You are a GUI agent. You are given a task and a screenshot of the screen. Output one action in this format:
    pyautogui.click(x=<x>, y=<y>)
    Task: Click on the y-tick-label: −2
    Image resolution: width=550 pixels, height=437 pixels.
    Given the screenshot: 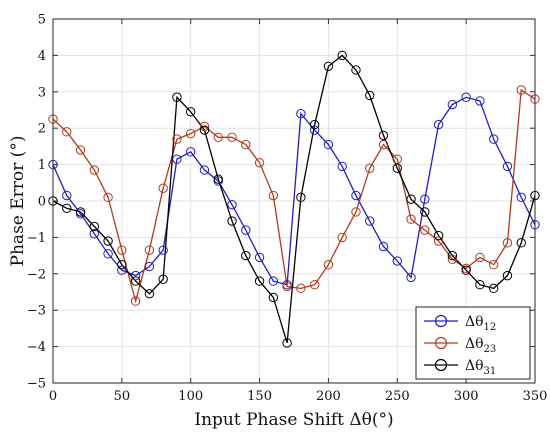 What is the action you would take?
    pyautogui.click(x=36, y=274)
    